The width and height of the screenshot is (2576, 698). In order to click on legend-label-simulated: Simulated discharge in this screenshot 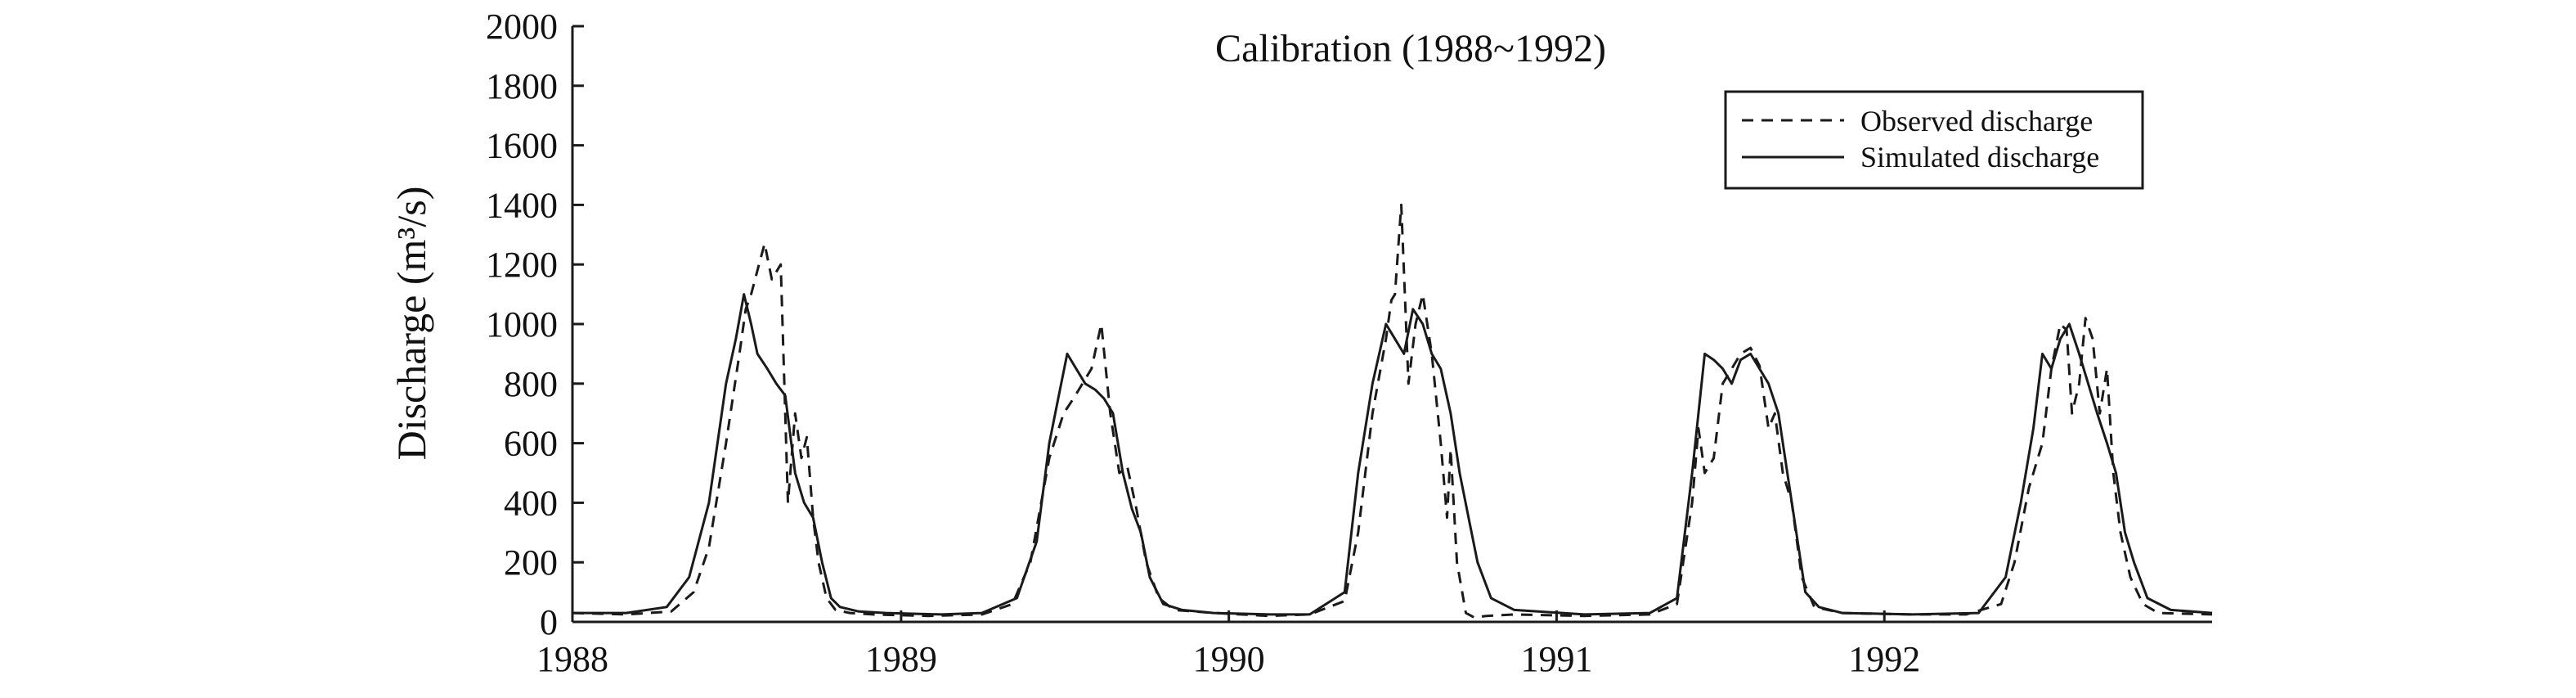, I will do `click(1980, 157)`.